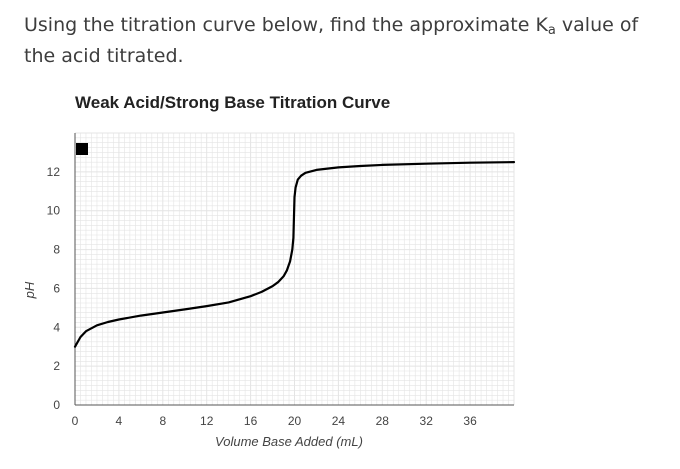 This screenshot has height=469, width=680. What do you see at coordinates (427, 421) in the screenshot?
I see `x-tick-label: 32` at bounding box center [427, 421].